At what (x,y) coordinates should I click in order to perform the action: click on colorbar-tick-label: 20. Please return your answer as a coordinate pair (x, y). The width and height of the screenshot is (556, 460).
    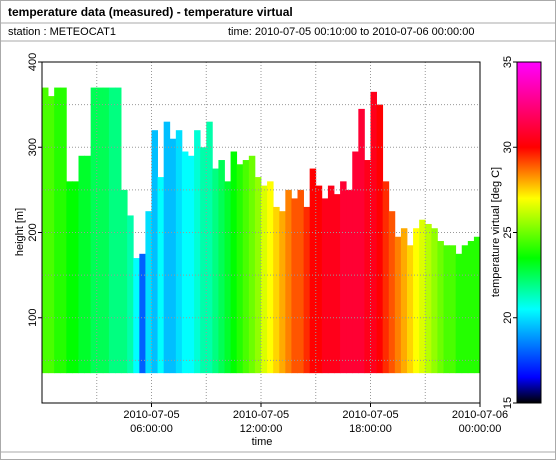
    Looking at the image, I should click on (508, 318).